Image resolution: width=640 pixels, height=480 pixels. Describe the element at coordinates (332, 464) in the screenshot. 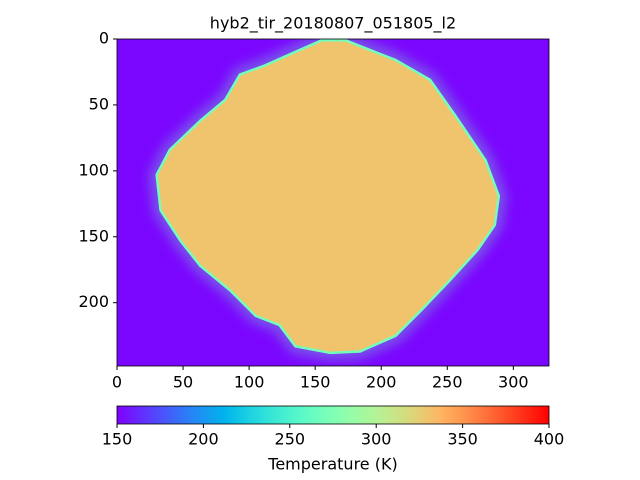

I see `colorbar-label: Temperature (K)` at that location.